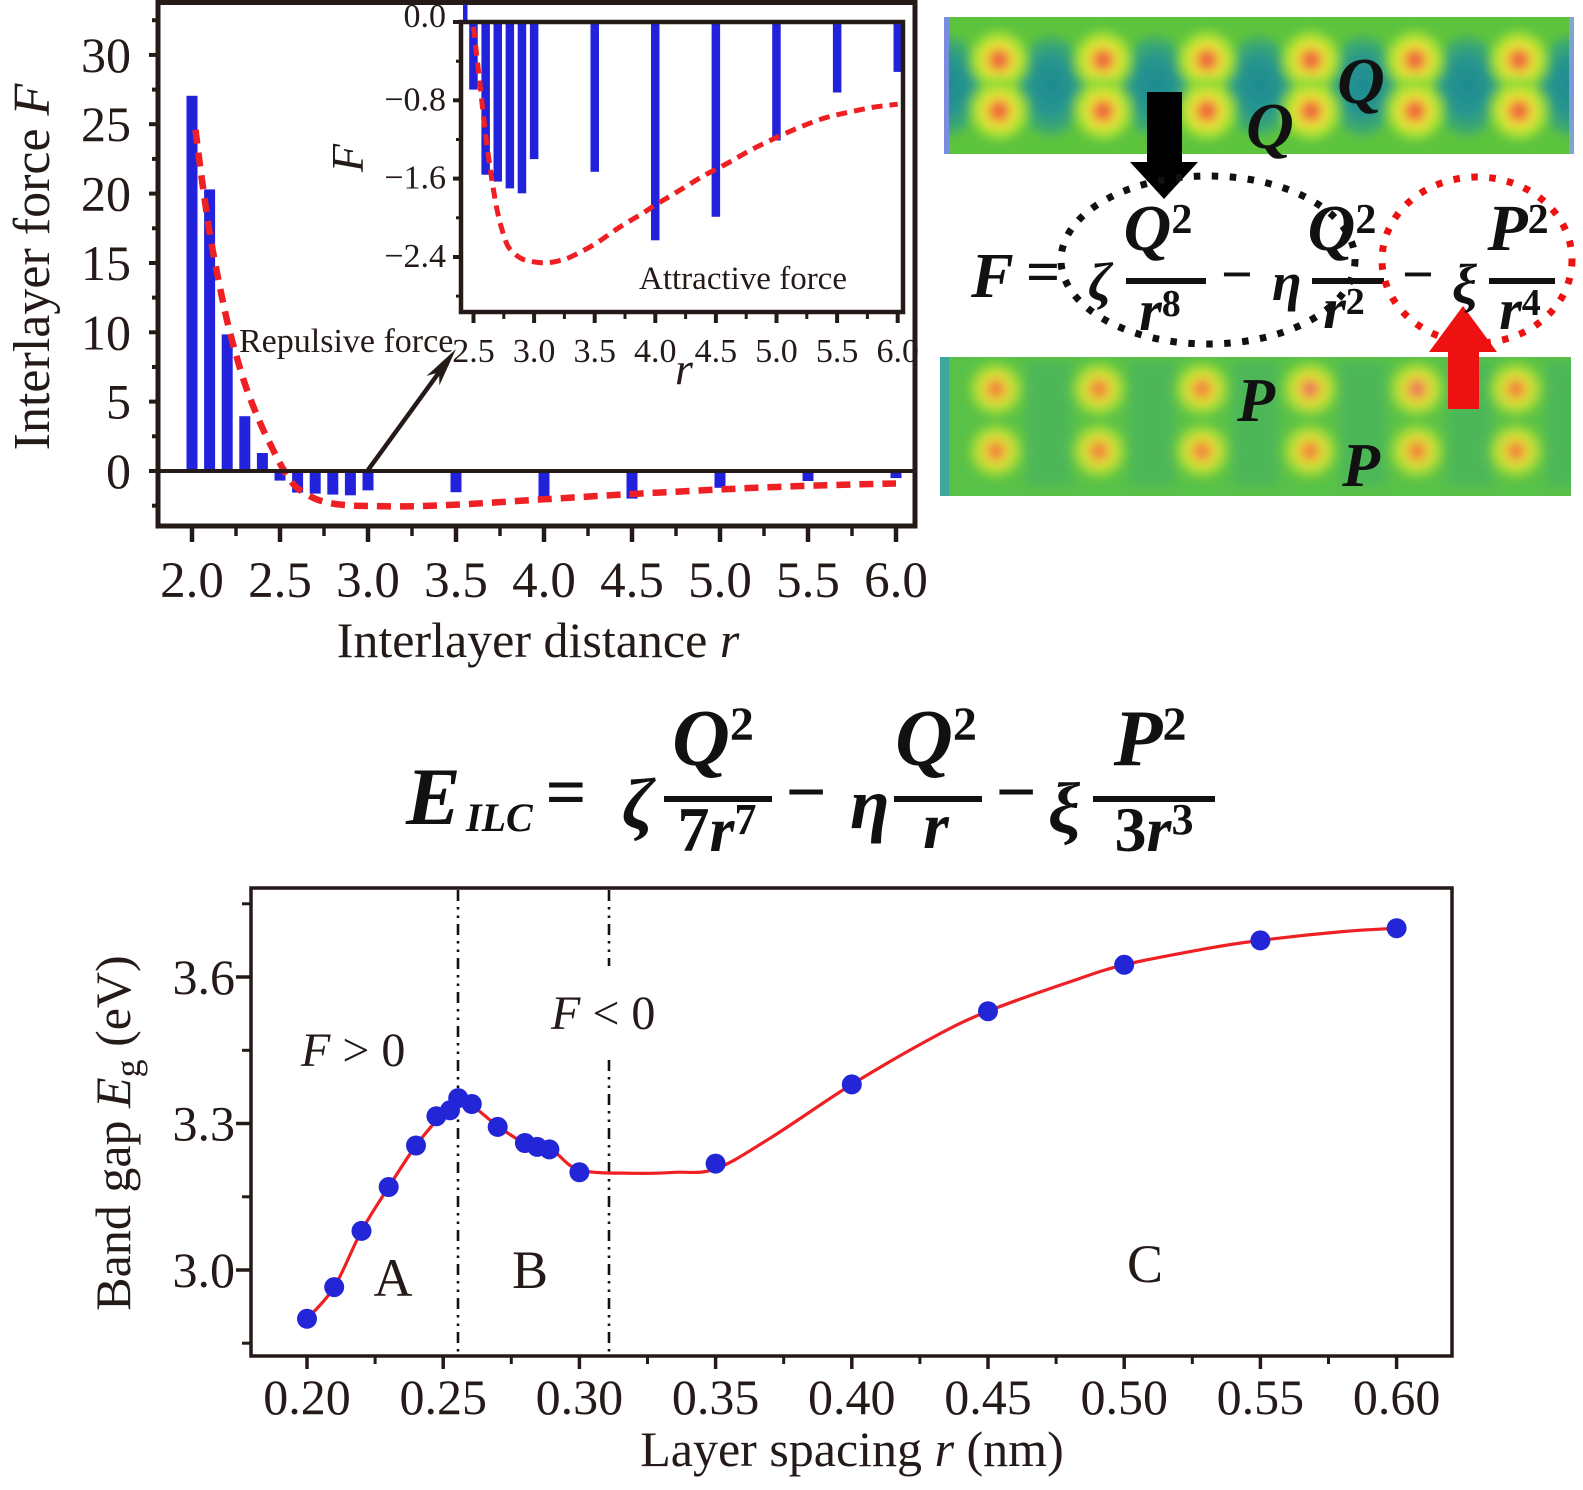 Image resolution: width=1583 pixels, height=1490 pixels. I want to click on svg-text: F > 0, so click(352, 1050).